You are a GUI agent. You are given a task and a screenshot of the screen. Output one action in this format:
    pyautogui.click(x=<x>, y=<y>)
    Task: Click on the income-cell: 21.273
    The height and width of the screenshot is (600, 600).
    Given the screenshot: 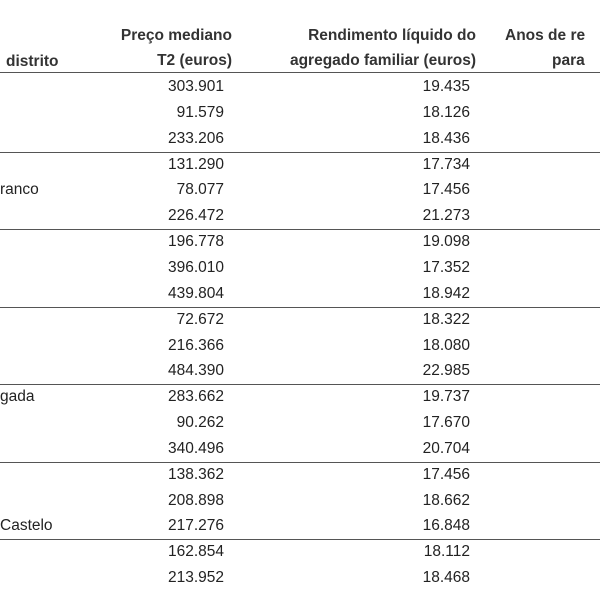 What is the action you would take?
    pyautogui.click(x=446, y=216)
    